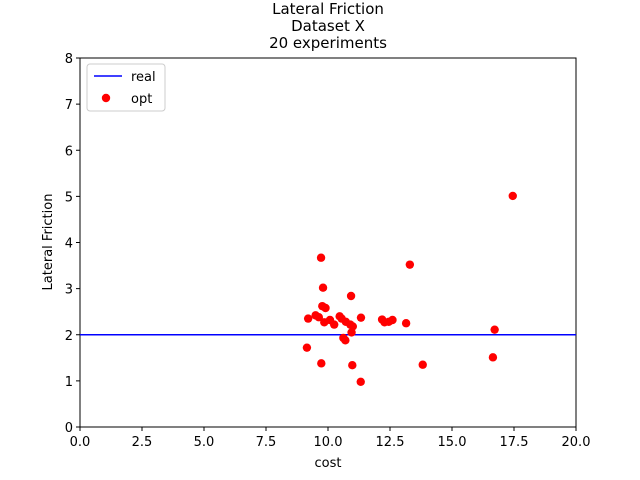  What do you see at coordinates (576, 442) in the screenshot?
I see `x-tick-label: 20.0` at bounding box center [576, 442].